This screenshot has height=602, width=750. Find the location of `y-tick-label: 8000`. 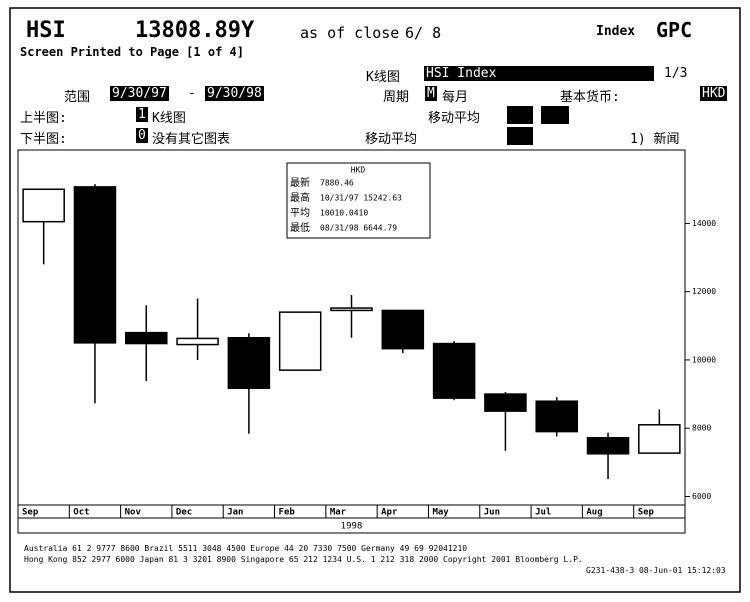

y-tick-label: 8000 is located at coordinates (701, 428).